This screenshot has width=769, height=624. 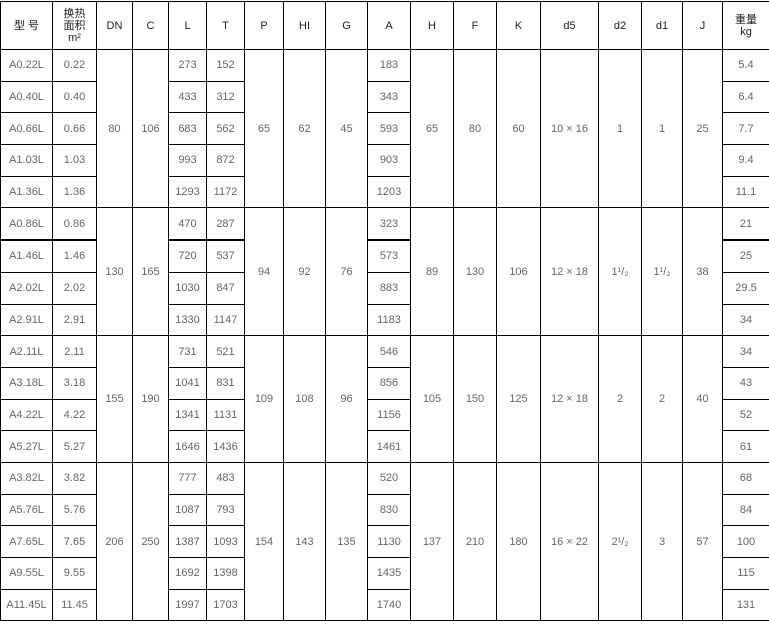 What do you see at coordinates (746, 510) in the screenshot?
I see `cell-weight: 84` at bounding box center [746, 510].